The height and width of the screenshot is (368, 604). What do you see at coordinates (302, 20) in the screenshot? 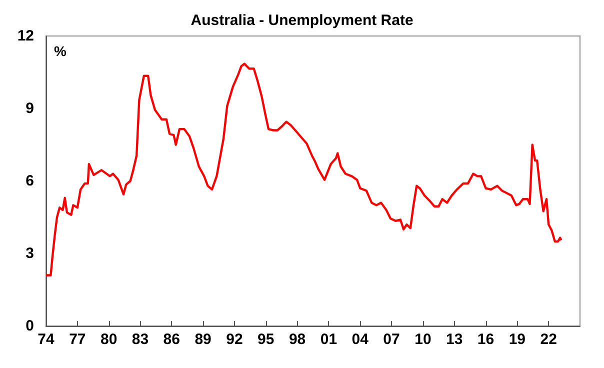
I see `chart-title: Australia - Unemployment Rate` at bounding box center [302, 20].